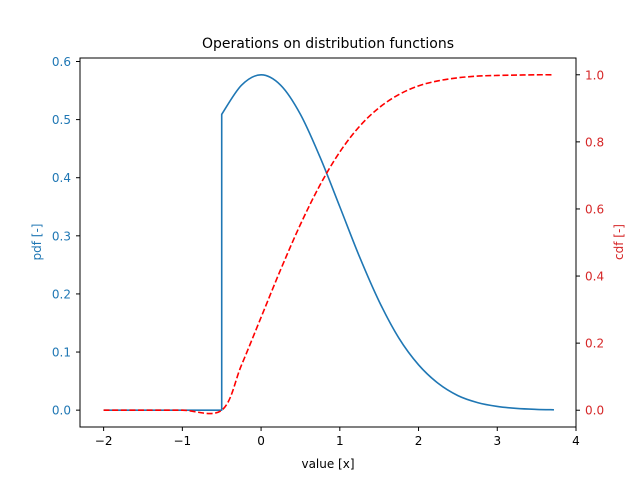  I want to click on left-y-tick-label: 0.5, so click(61, 120).